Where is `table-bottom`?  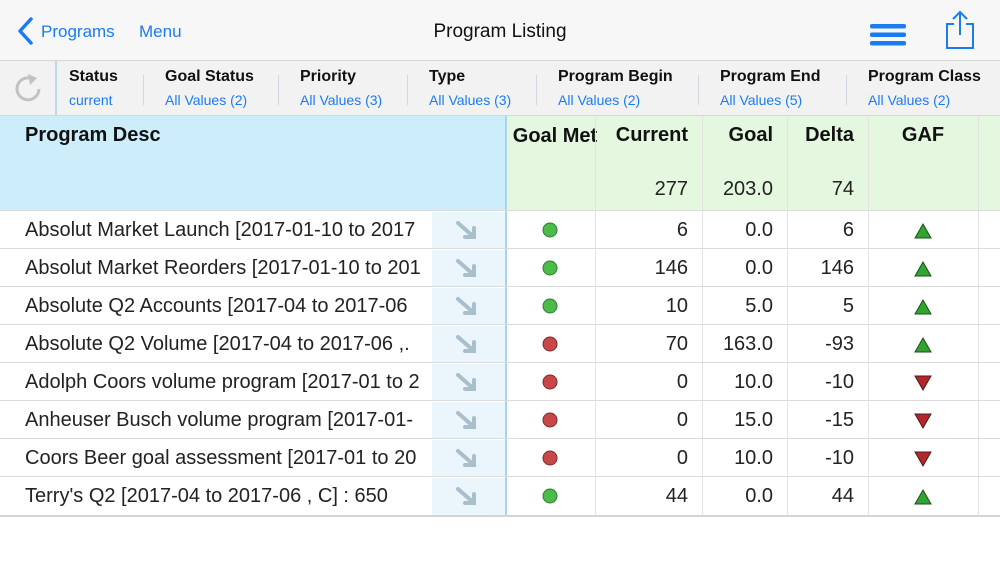 table-bottom is located at coordinates (500, 516).